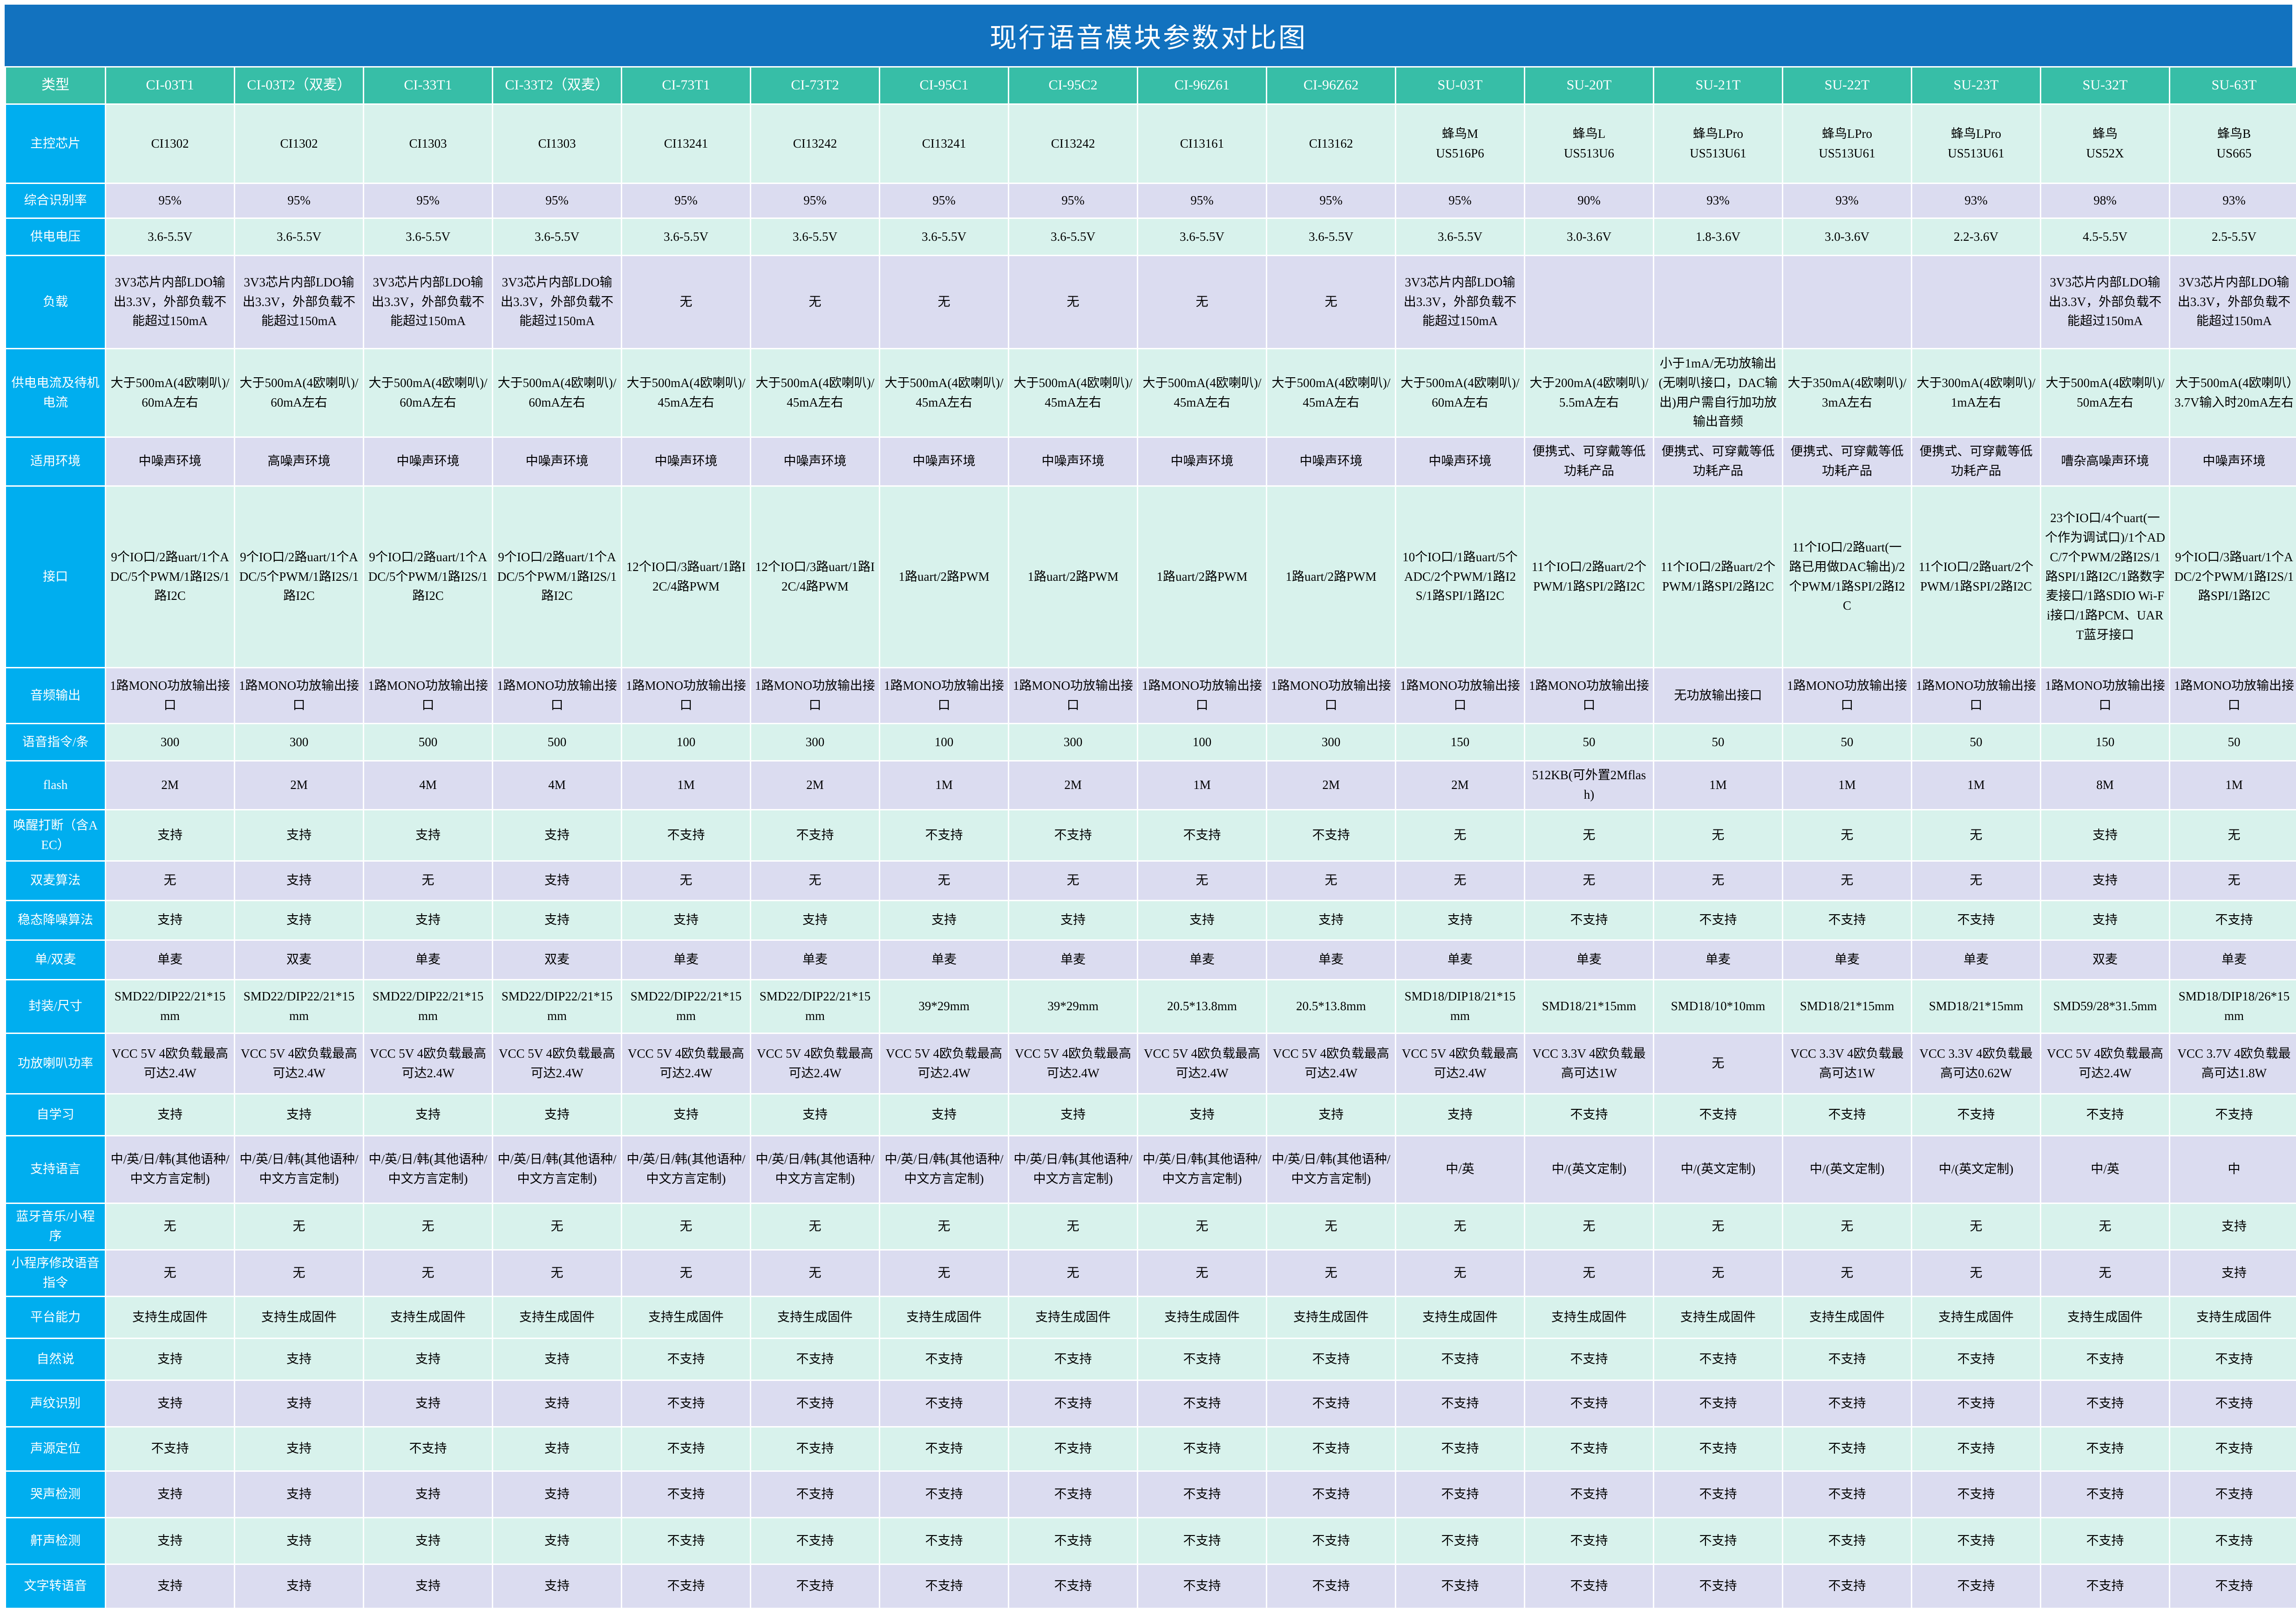  I want to click on table-cell: CI13161, so click(1202, 143).